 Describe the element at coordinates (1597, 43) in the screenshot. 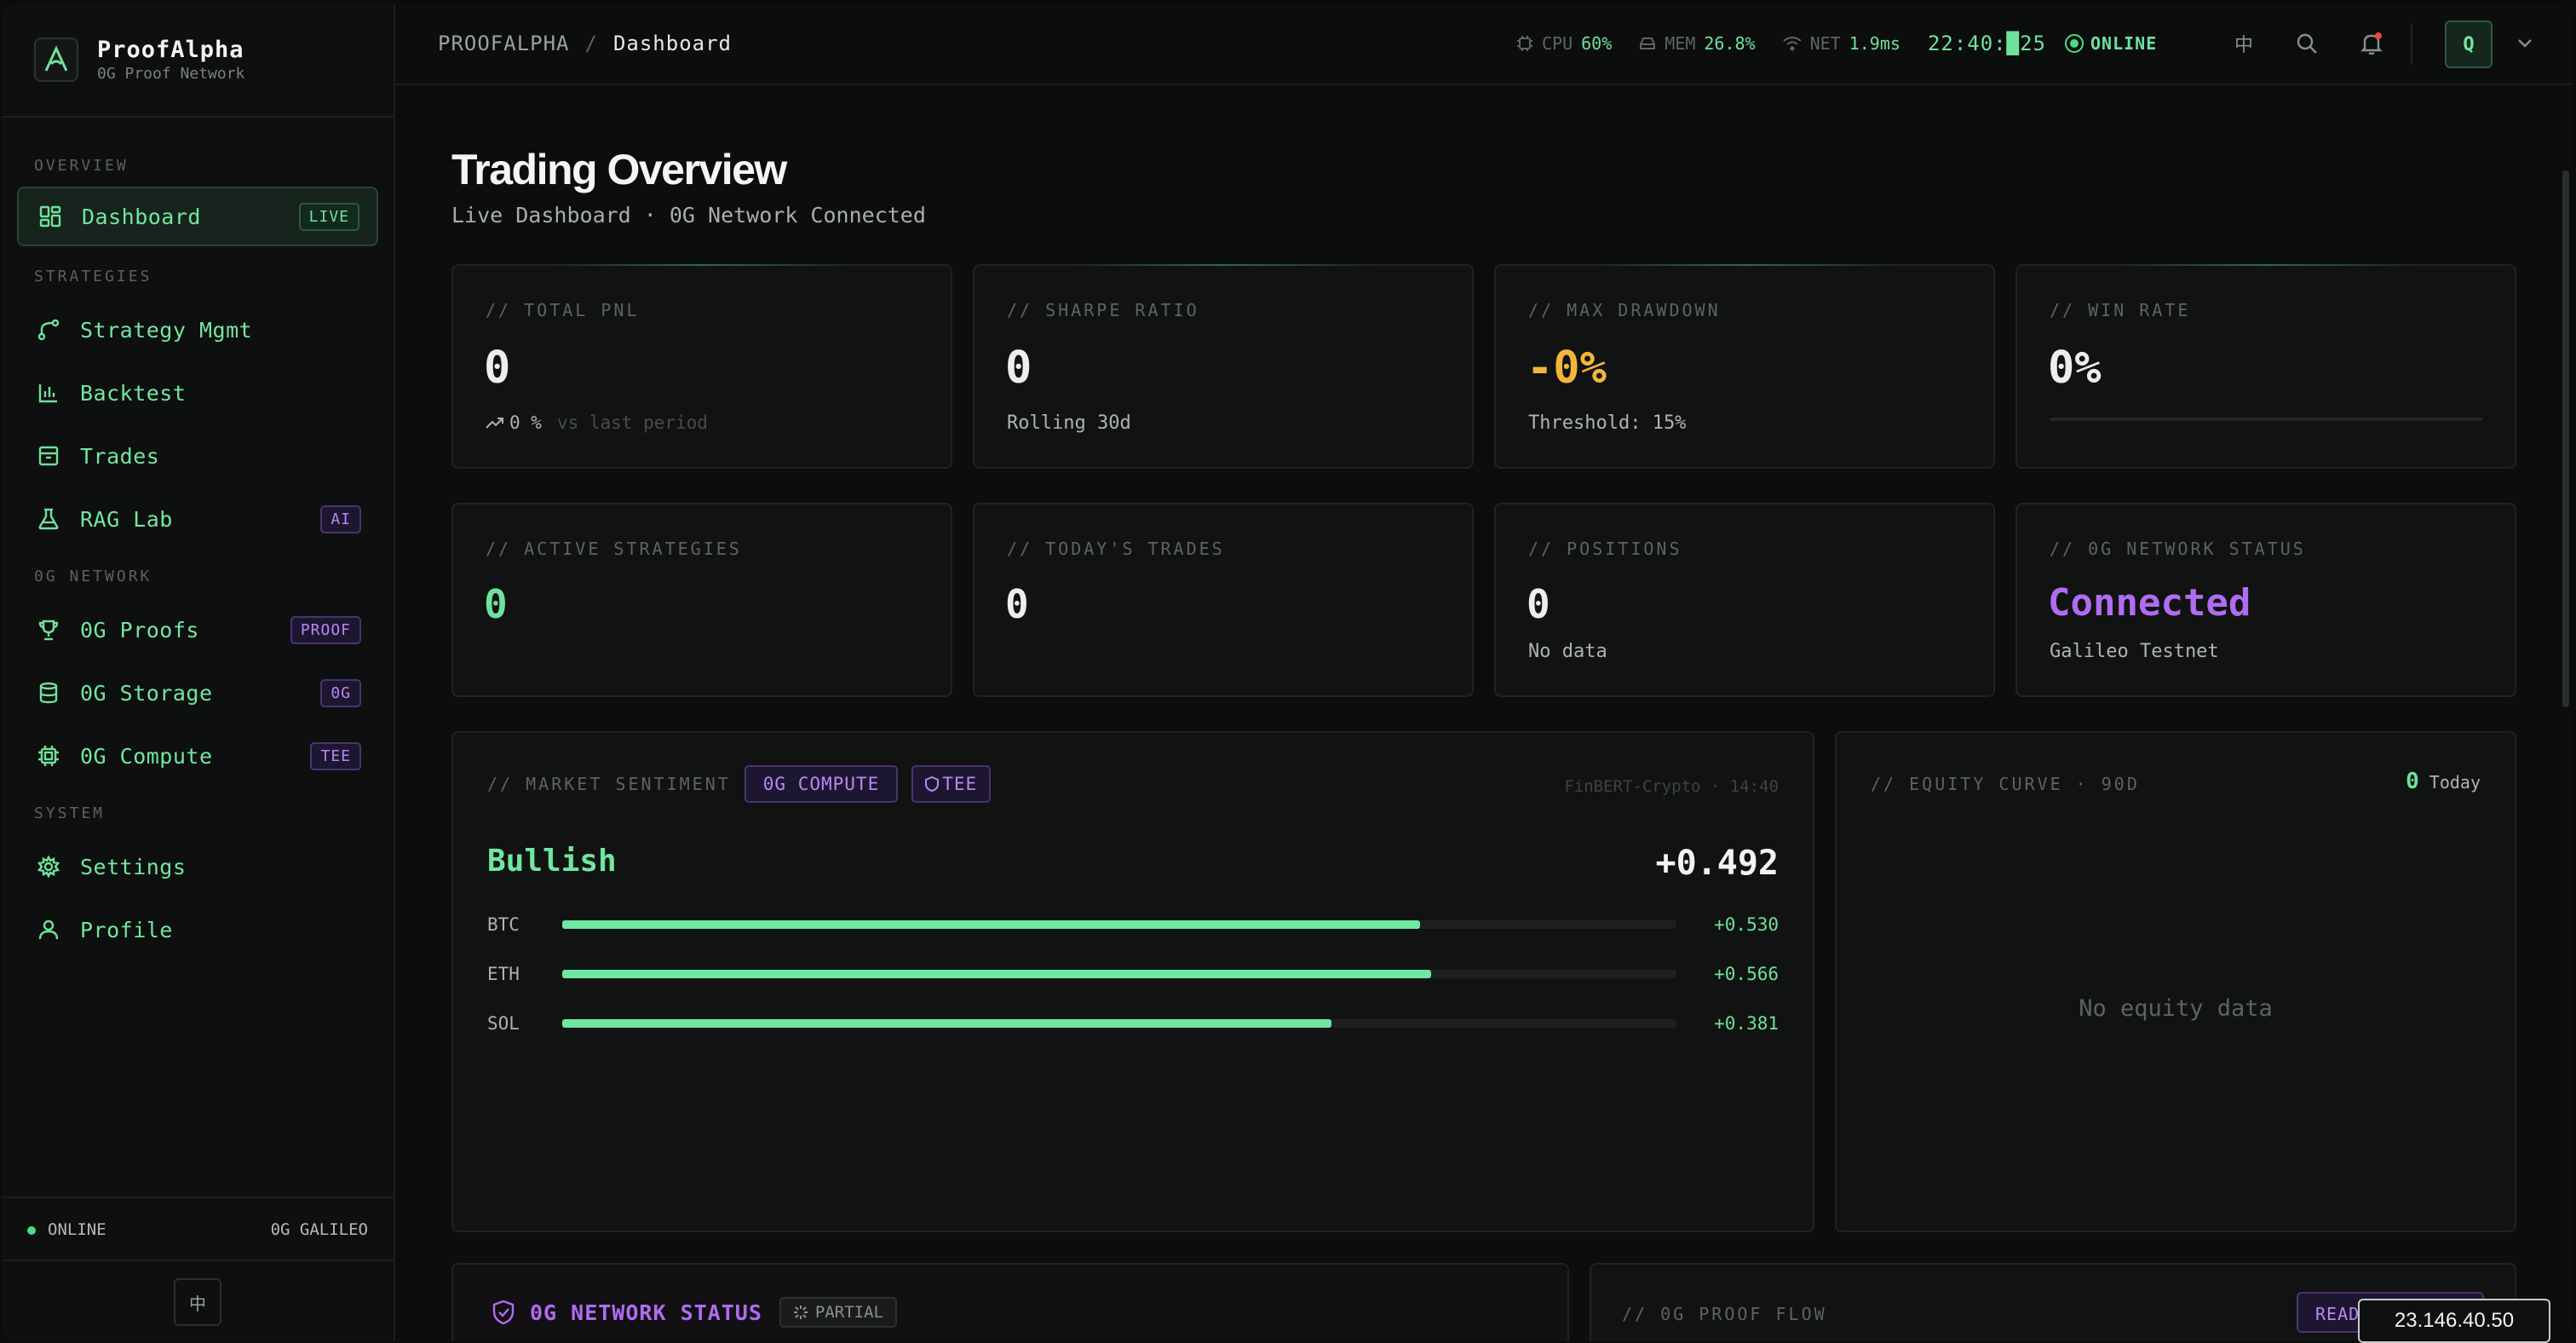

I see `cpu-value: 60%` at that location.